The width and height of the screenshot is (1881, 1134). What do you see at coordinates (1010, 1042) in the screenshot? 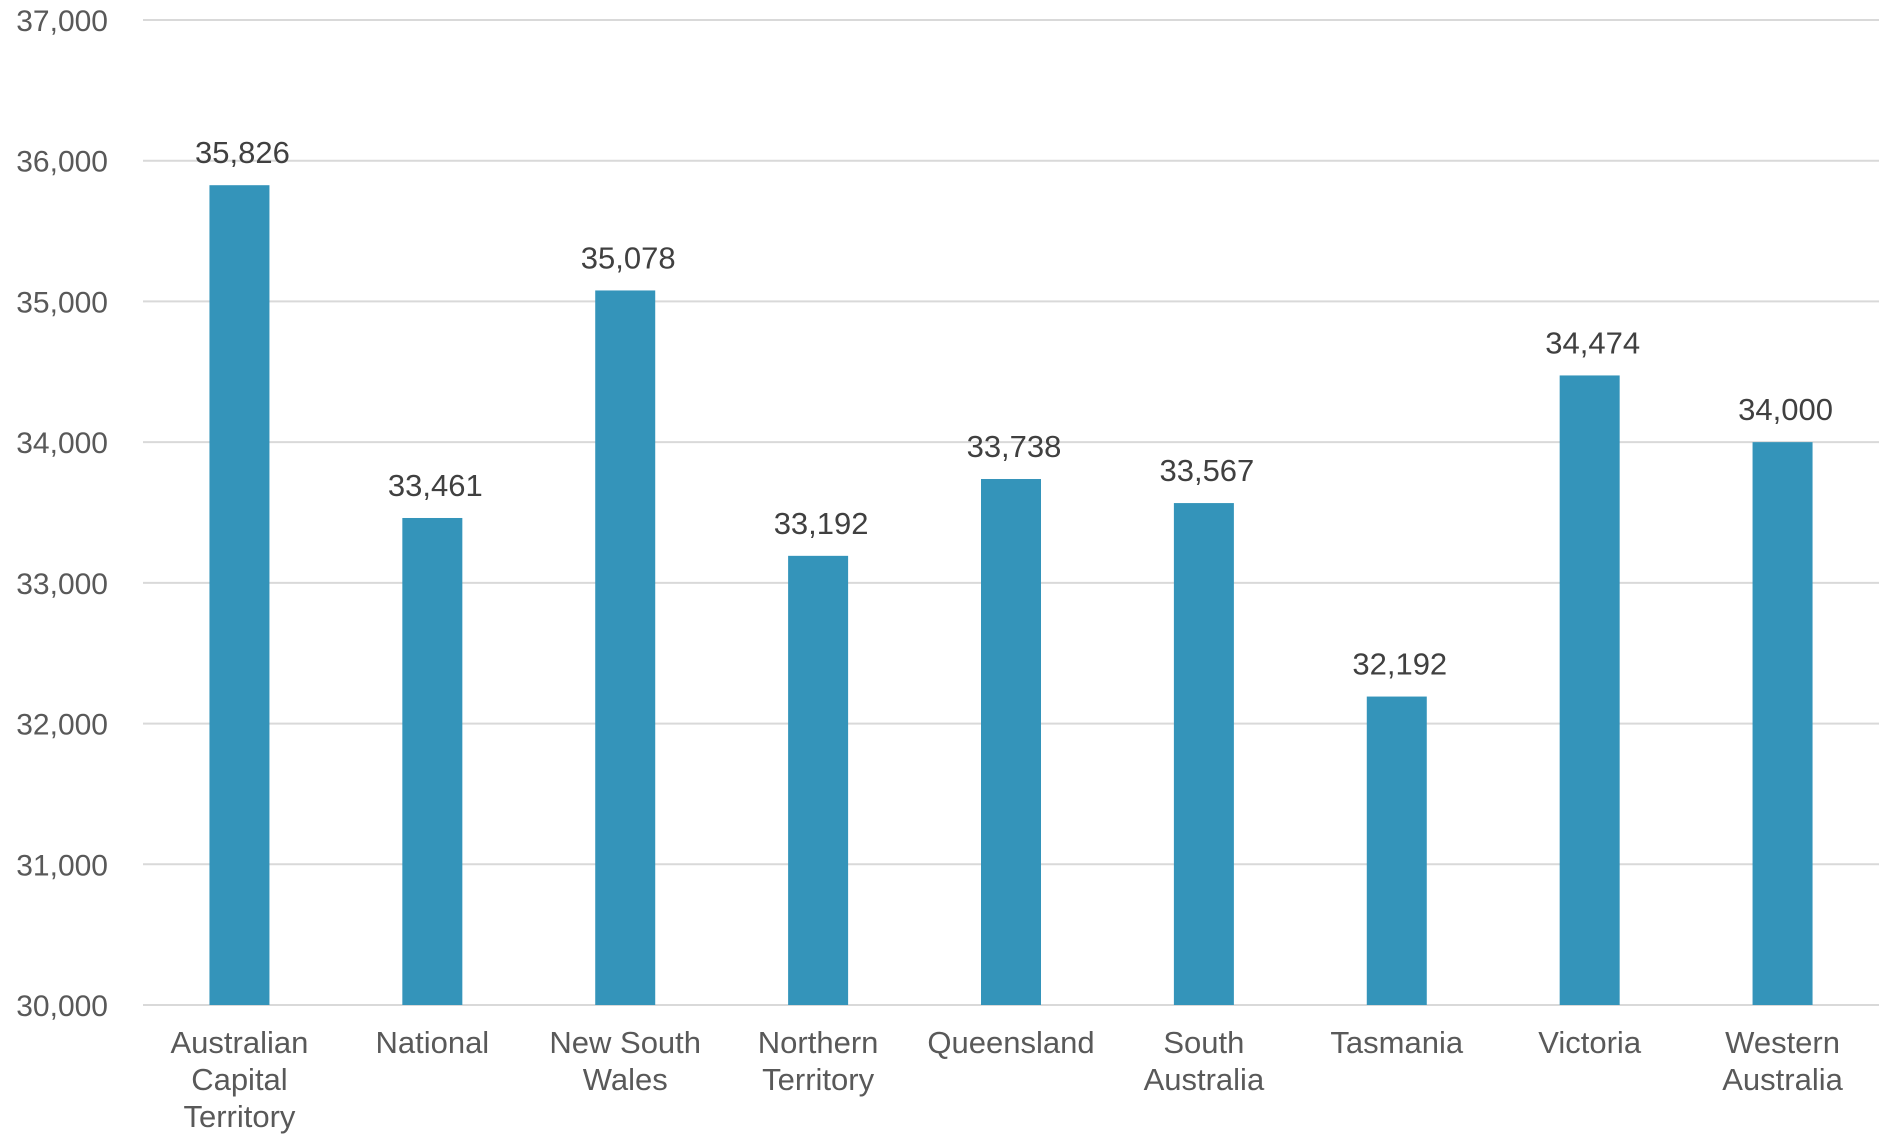
I see `x-category-label: Queensland` at bounding box center [1010, 1042].